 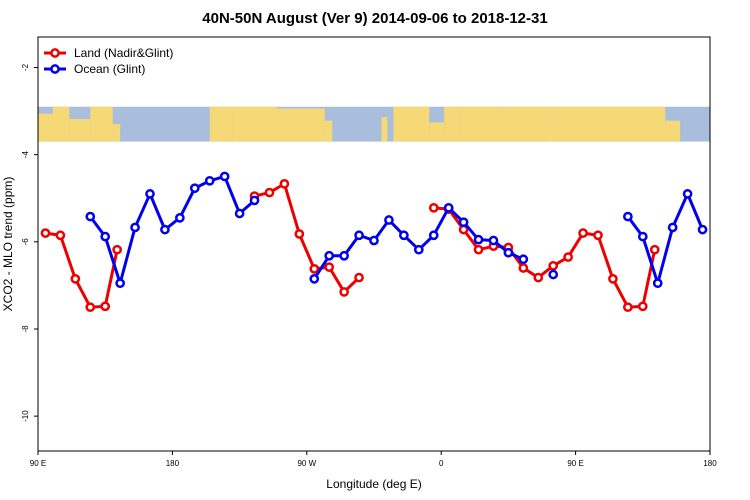 What do you see at coordinates (441, 463) in the screenshot?
I see `x-tick-label: 0` at bounding box center [441, 463].